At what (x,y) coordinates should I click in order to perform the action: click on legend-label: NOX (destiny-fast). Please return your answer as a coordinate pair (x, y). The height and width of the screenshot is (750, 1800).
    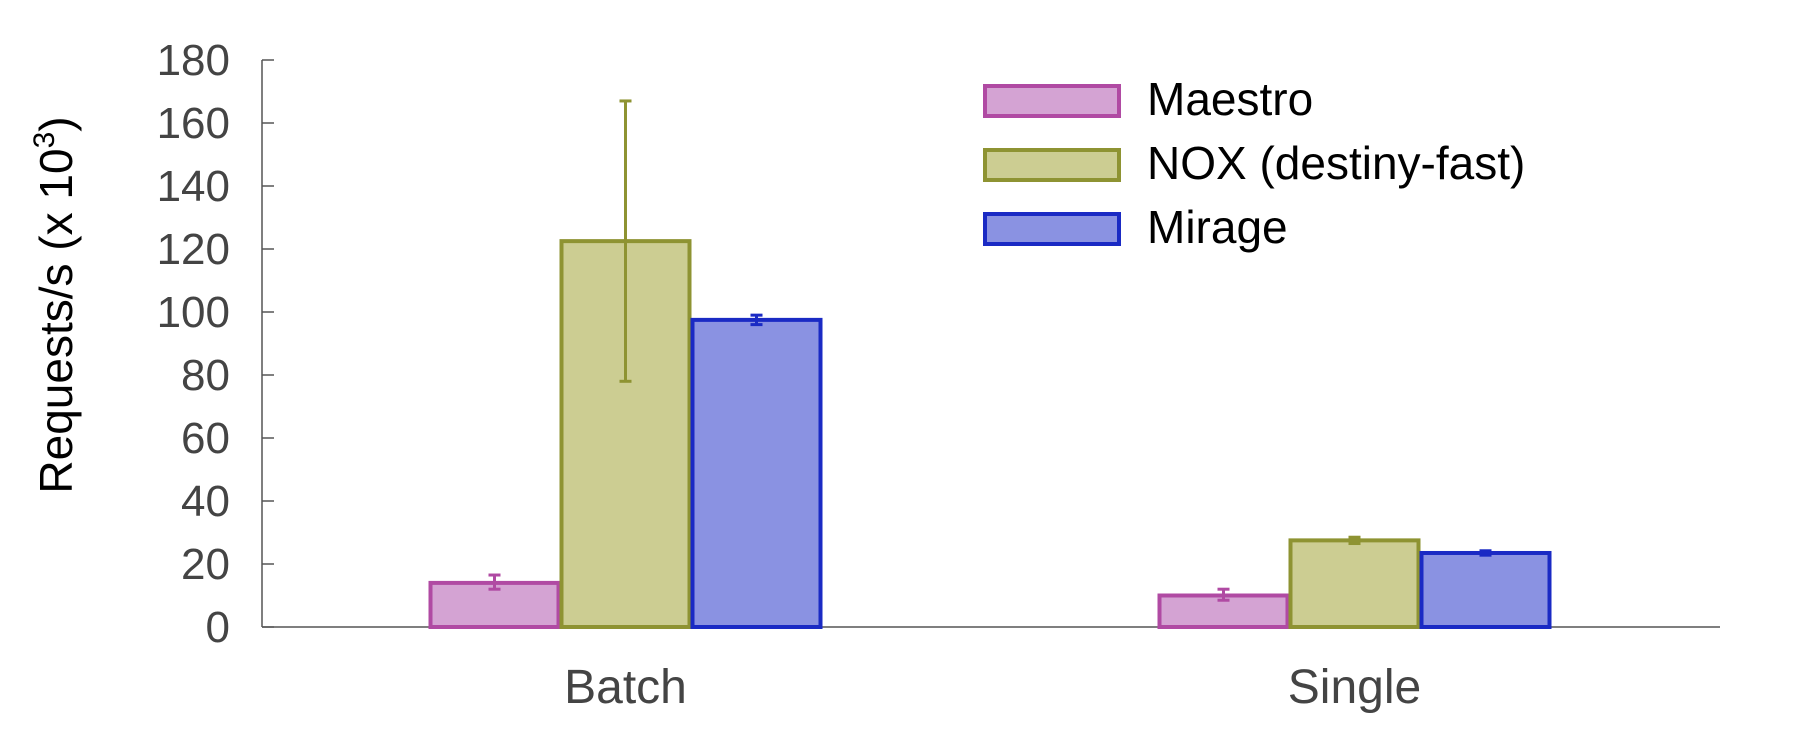
    Looking at the image, I should click on (1336, 163).